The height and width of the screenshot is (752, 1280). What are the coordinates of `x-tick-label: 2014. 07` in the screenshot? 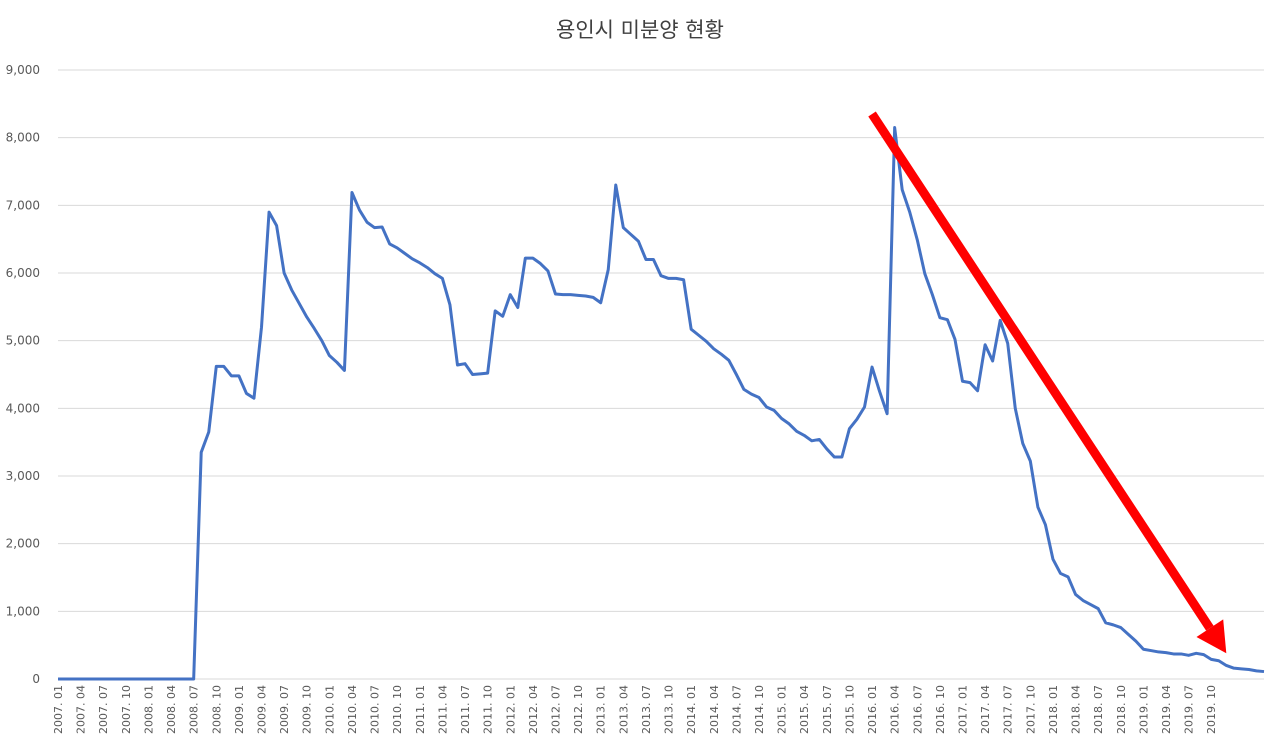 It's located at (736, 709).